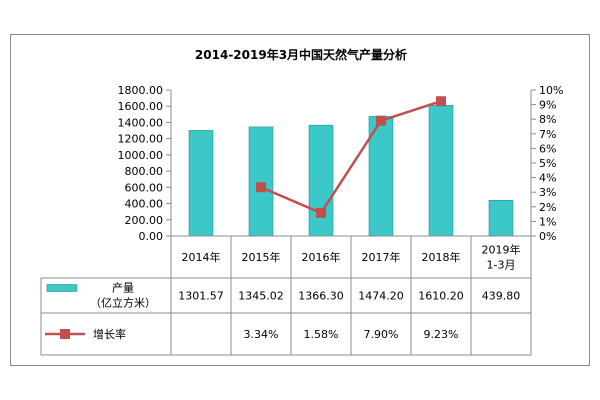 The width and height of the screenshot is (600, 400). I want to click on right-tick-label: 9%, so click(547, 105).